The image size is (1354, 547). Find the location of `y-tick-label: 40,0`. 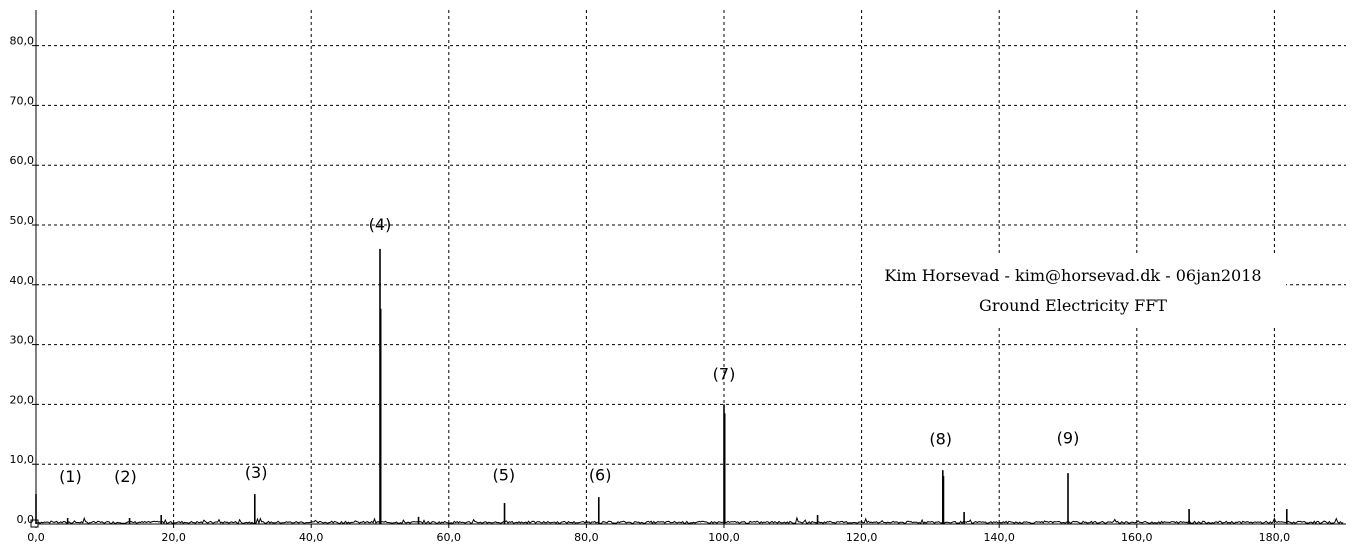

y-tick-label: 40,0 is located at coordinates (22, 280).